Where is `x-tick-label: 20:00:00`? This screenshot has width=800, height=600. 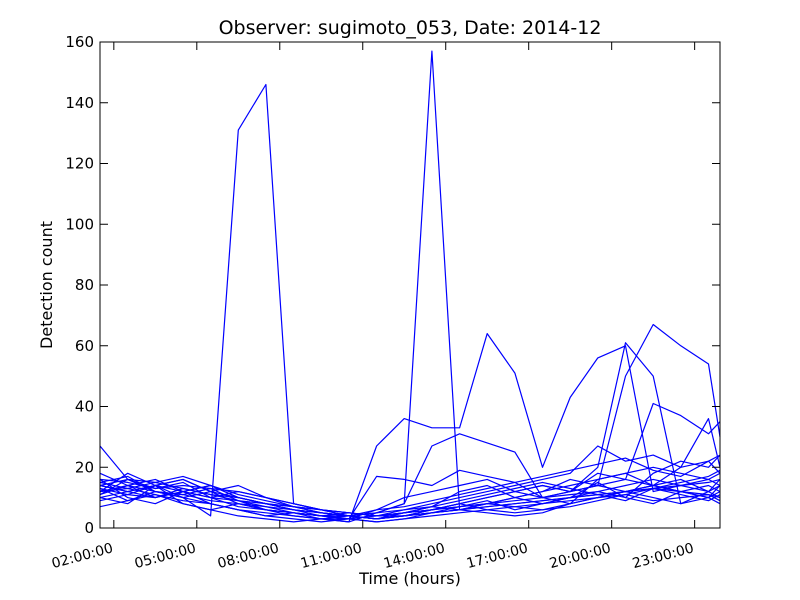 x-tick-label: 20:00:00 is located at coordinates (580, 556).